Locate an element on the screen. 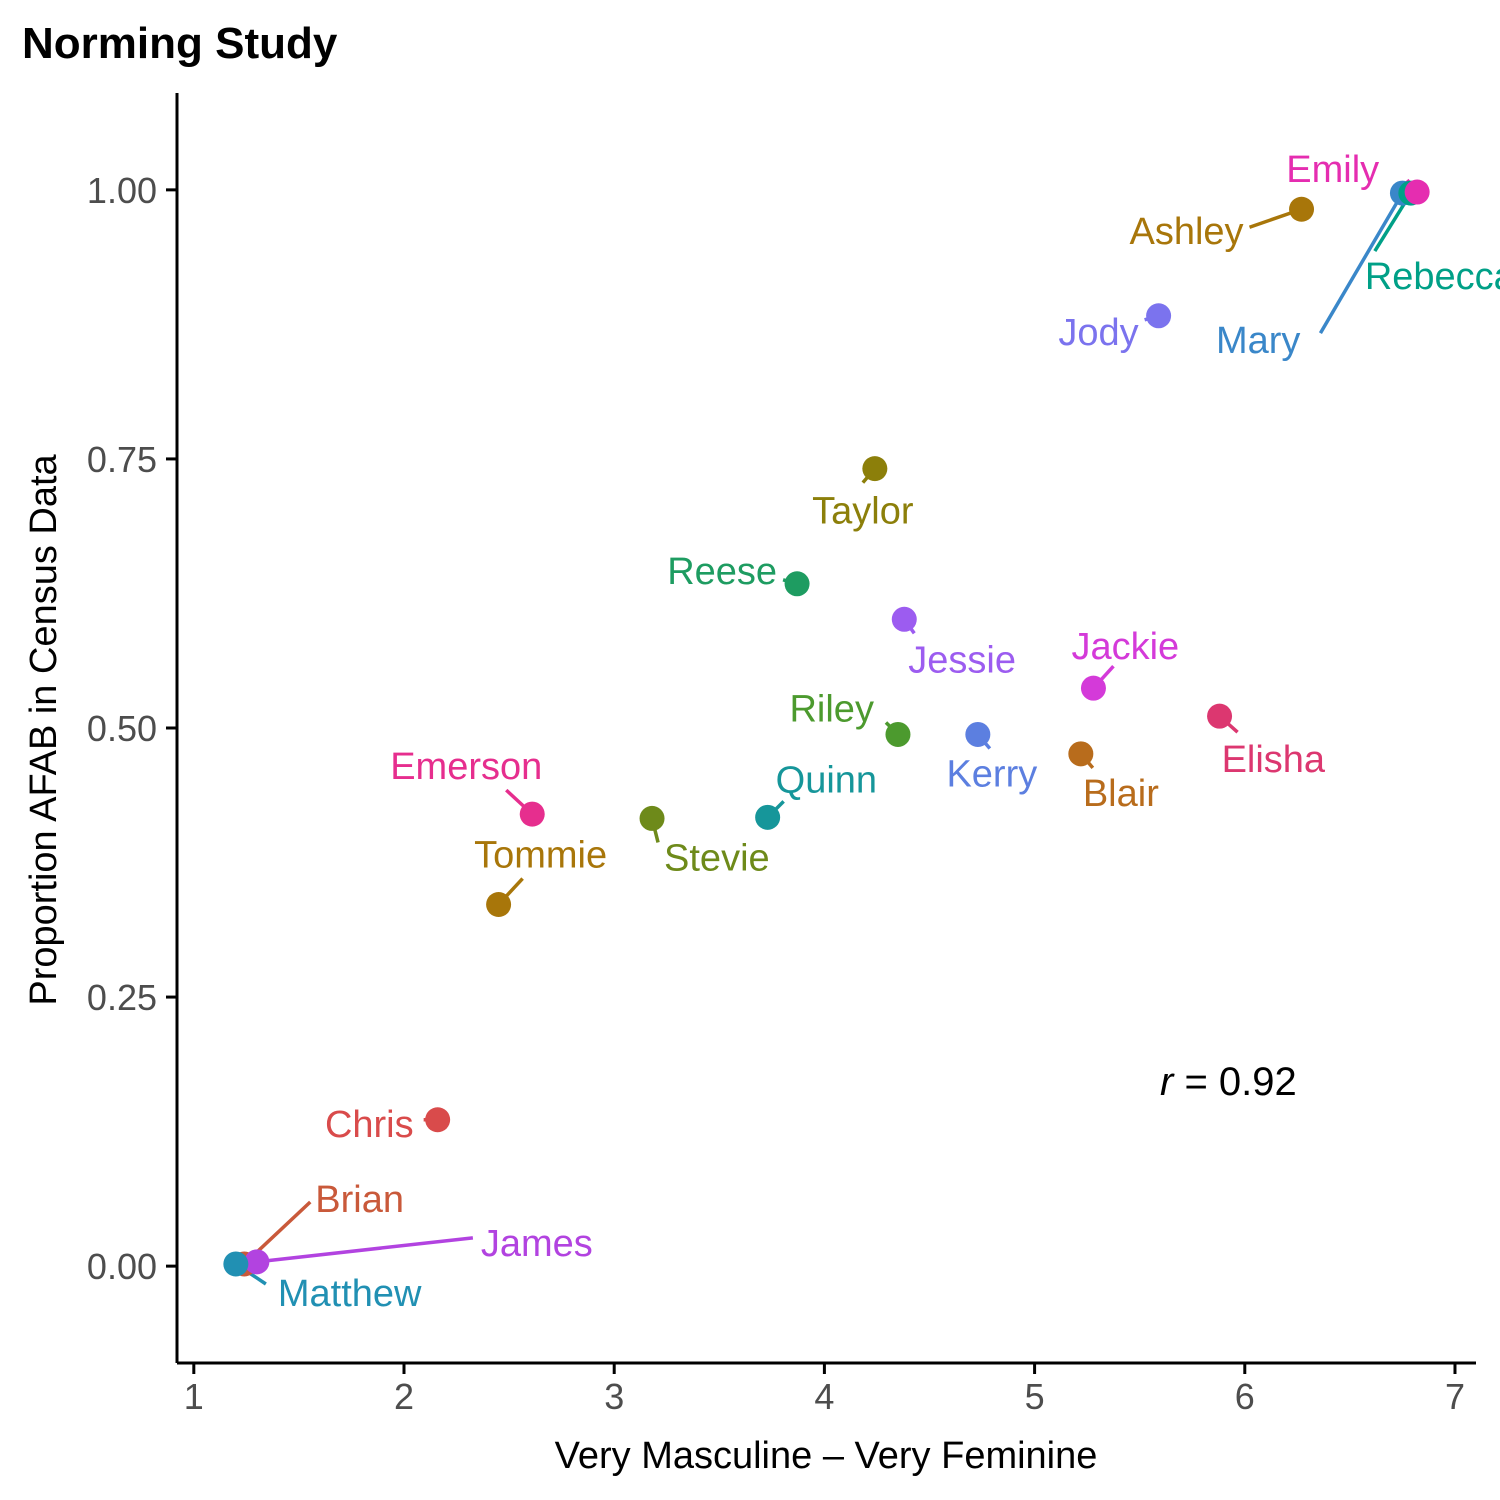 The image size is (1500, 1500). point-label-jackie: Jackie is located at coordinates (1125, 647).